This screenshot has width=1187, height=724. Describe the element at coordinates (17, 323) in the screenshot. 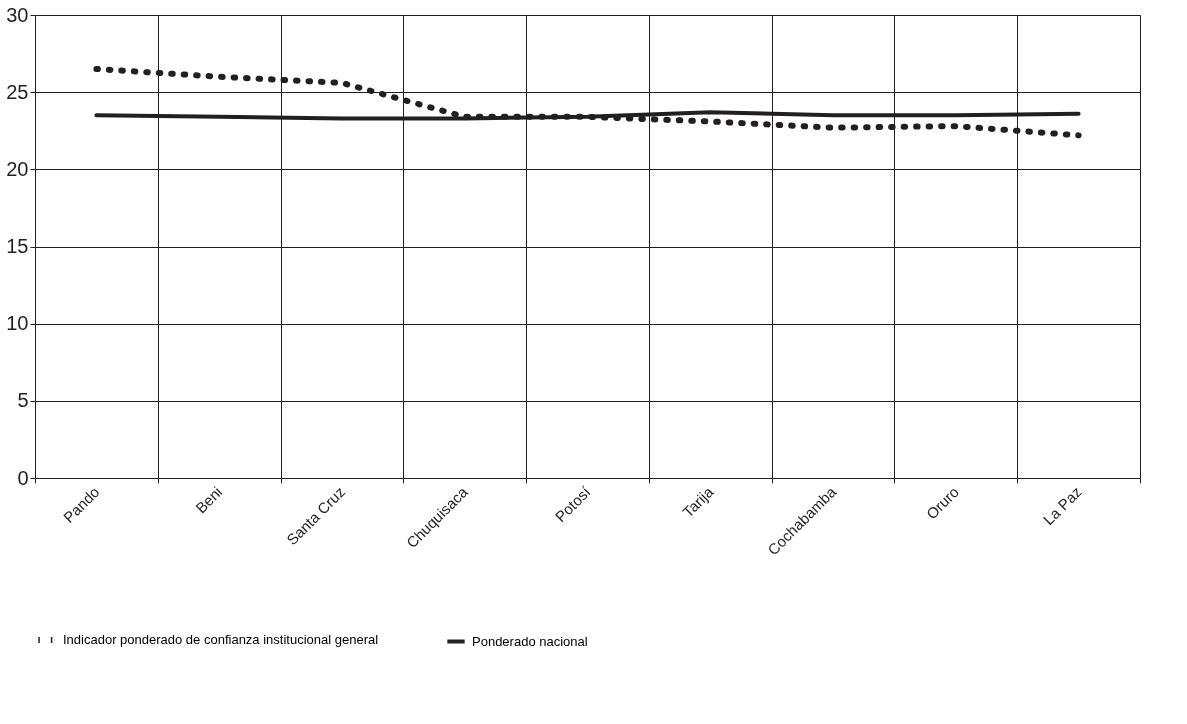

I see `y-tick-label: 10` at that location.